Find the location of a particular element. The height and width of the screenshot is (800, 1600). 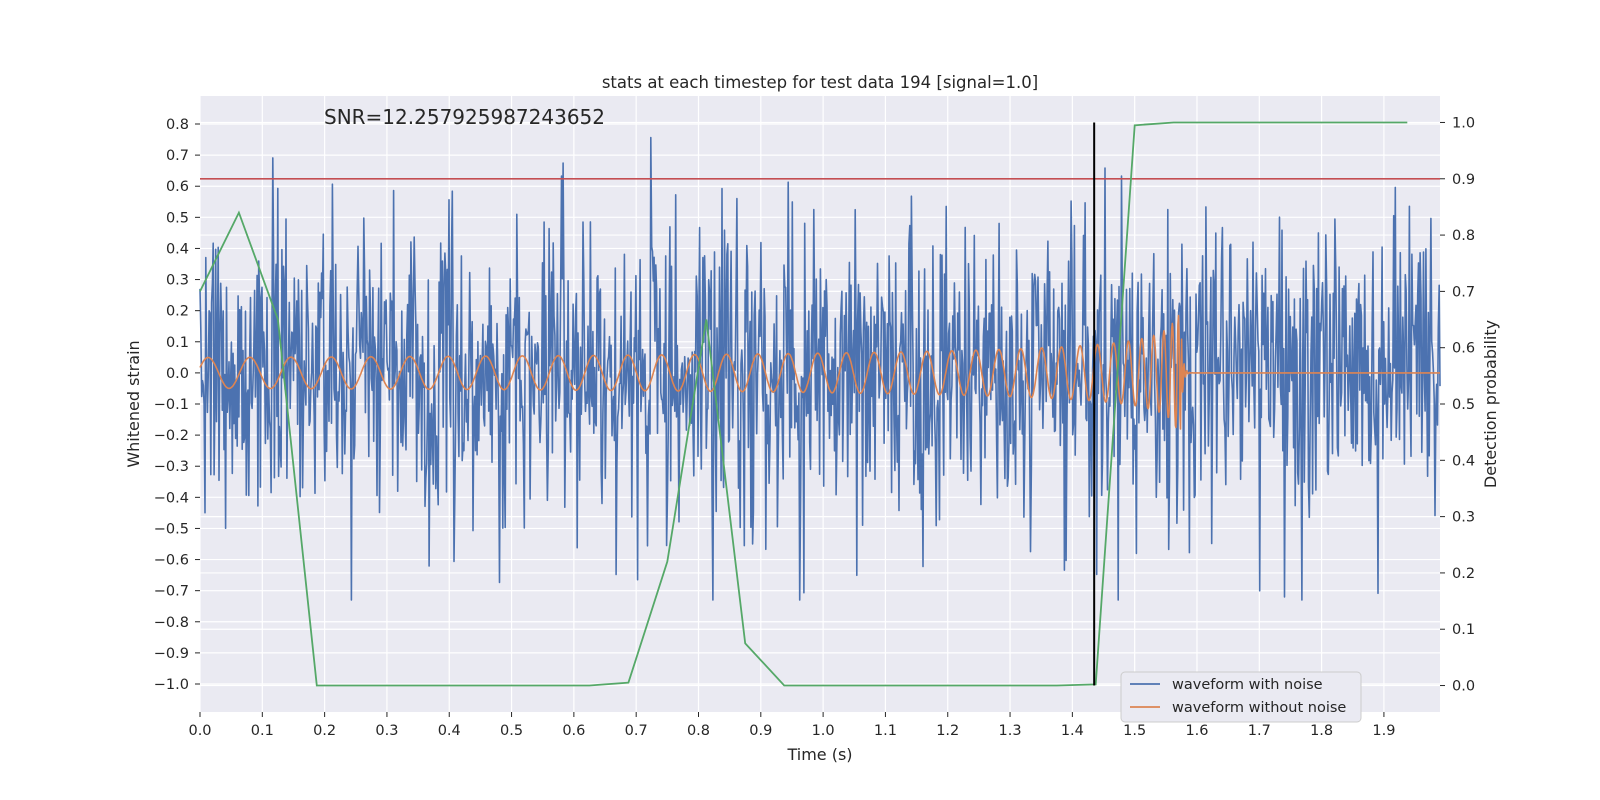

legend-label-noise: waveform with noise is located at coordinates (1247, 685).